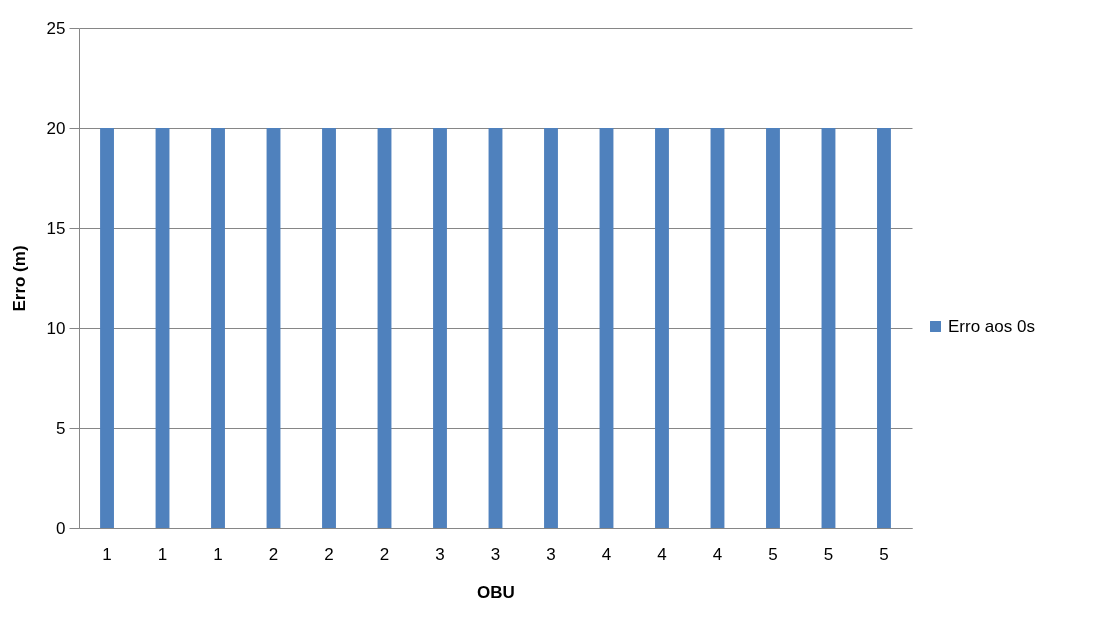 Image resolution: width=1108 pixels, height=628 pixels. Describe the element at coordinates (56, 228) in the screenshot. I see `y-tick-label: 15` at that location.